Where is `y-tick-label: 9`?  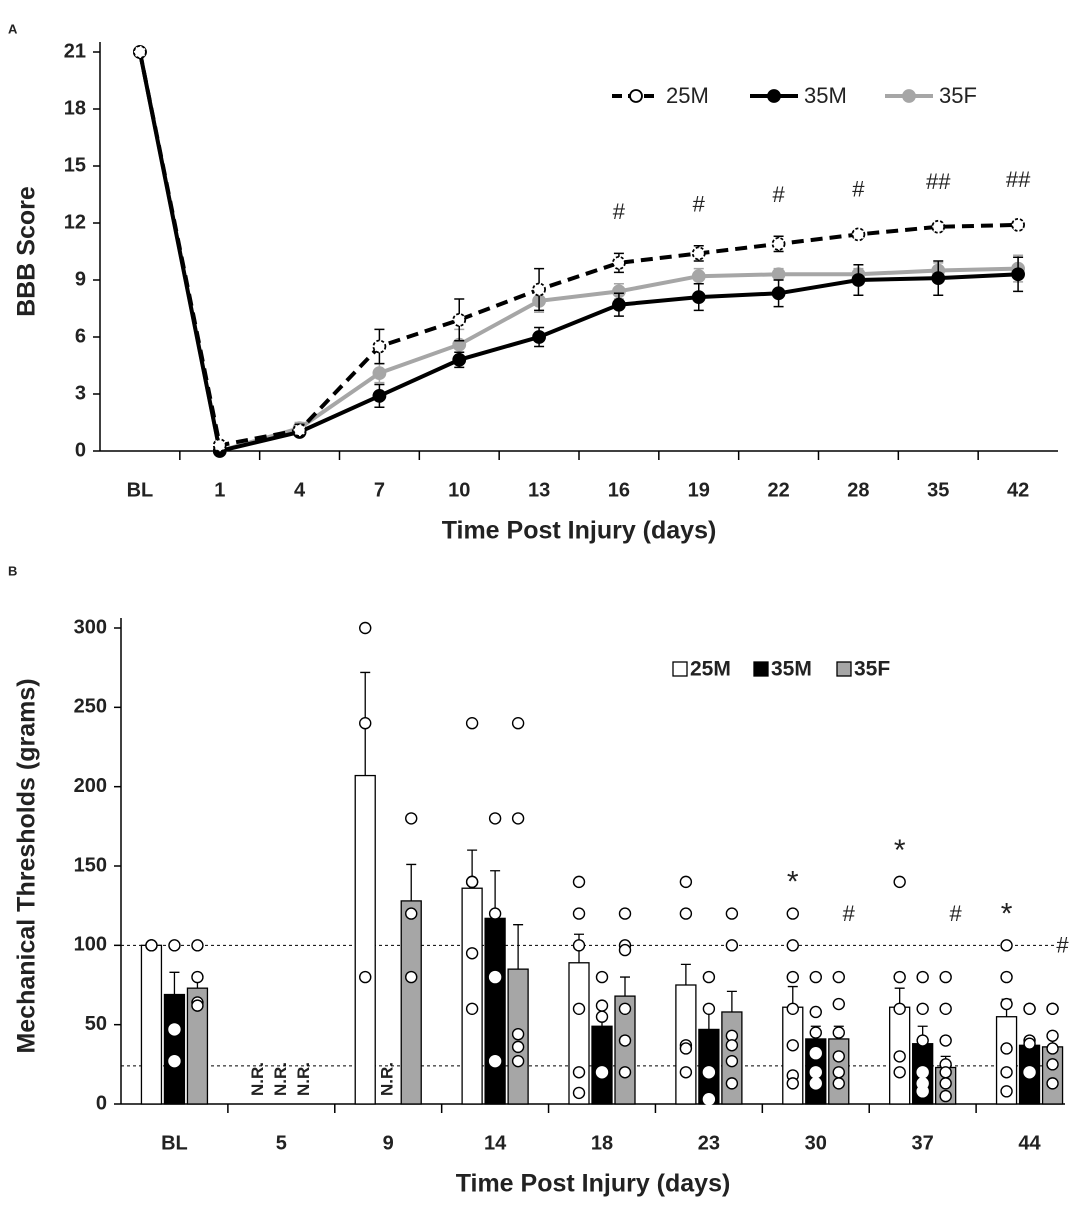
y-tick-label: 9 is located at coordinates (80, 279).